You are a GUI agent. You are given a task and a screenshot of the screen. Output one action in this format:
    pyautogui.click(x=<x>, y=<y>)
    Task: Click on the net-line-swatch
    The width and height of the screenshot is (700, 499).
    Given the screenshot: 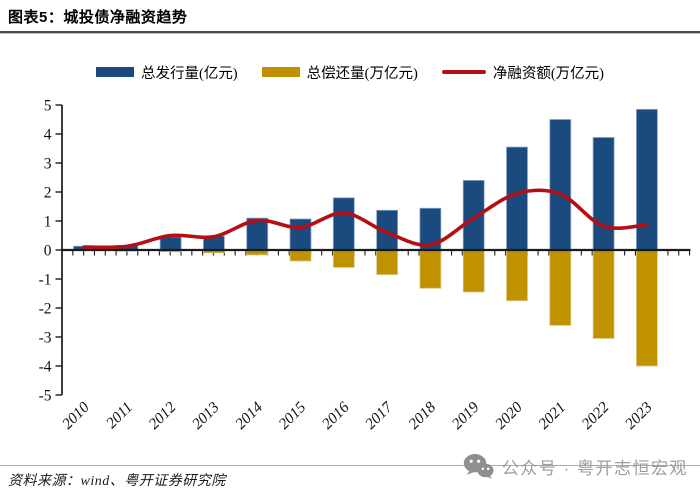 What is the action you would take?
    pyautogui.click(x=463, y=72)
    